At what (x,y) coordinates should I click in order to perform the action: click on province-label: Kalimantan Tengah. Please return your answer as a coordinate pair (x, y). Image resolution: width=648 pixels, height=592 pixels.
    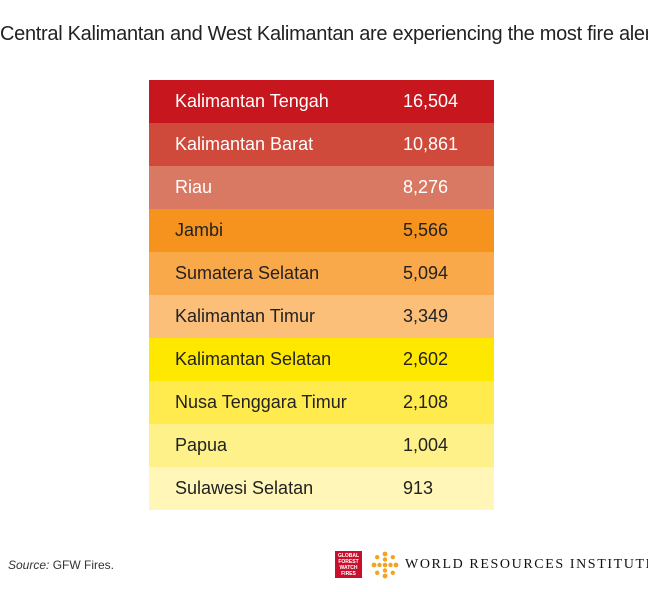
    Looking at the image, I should click on (252, 101).